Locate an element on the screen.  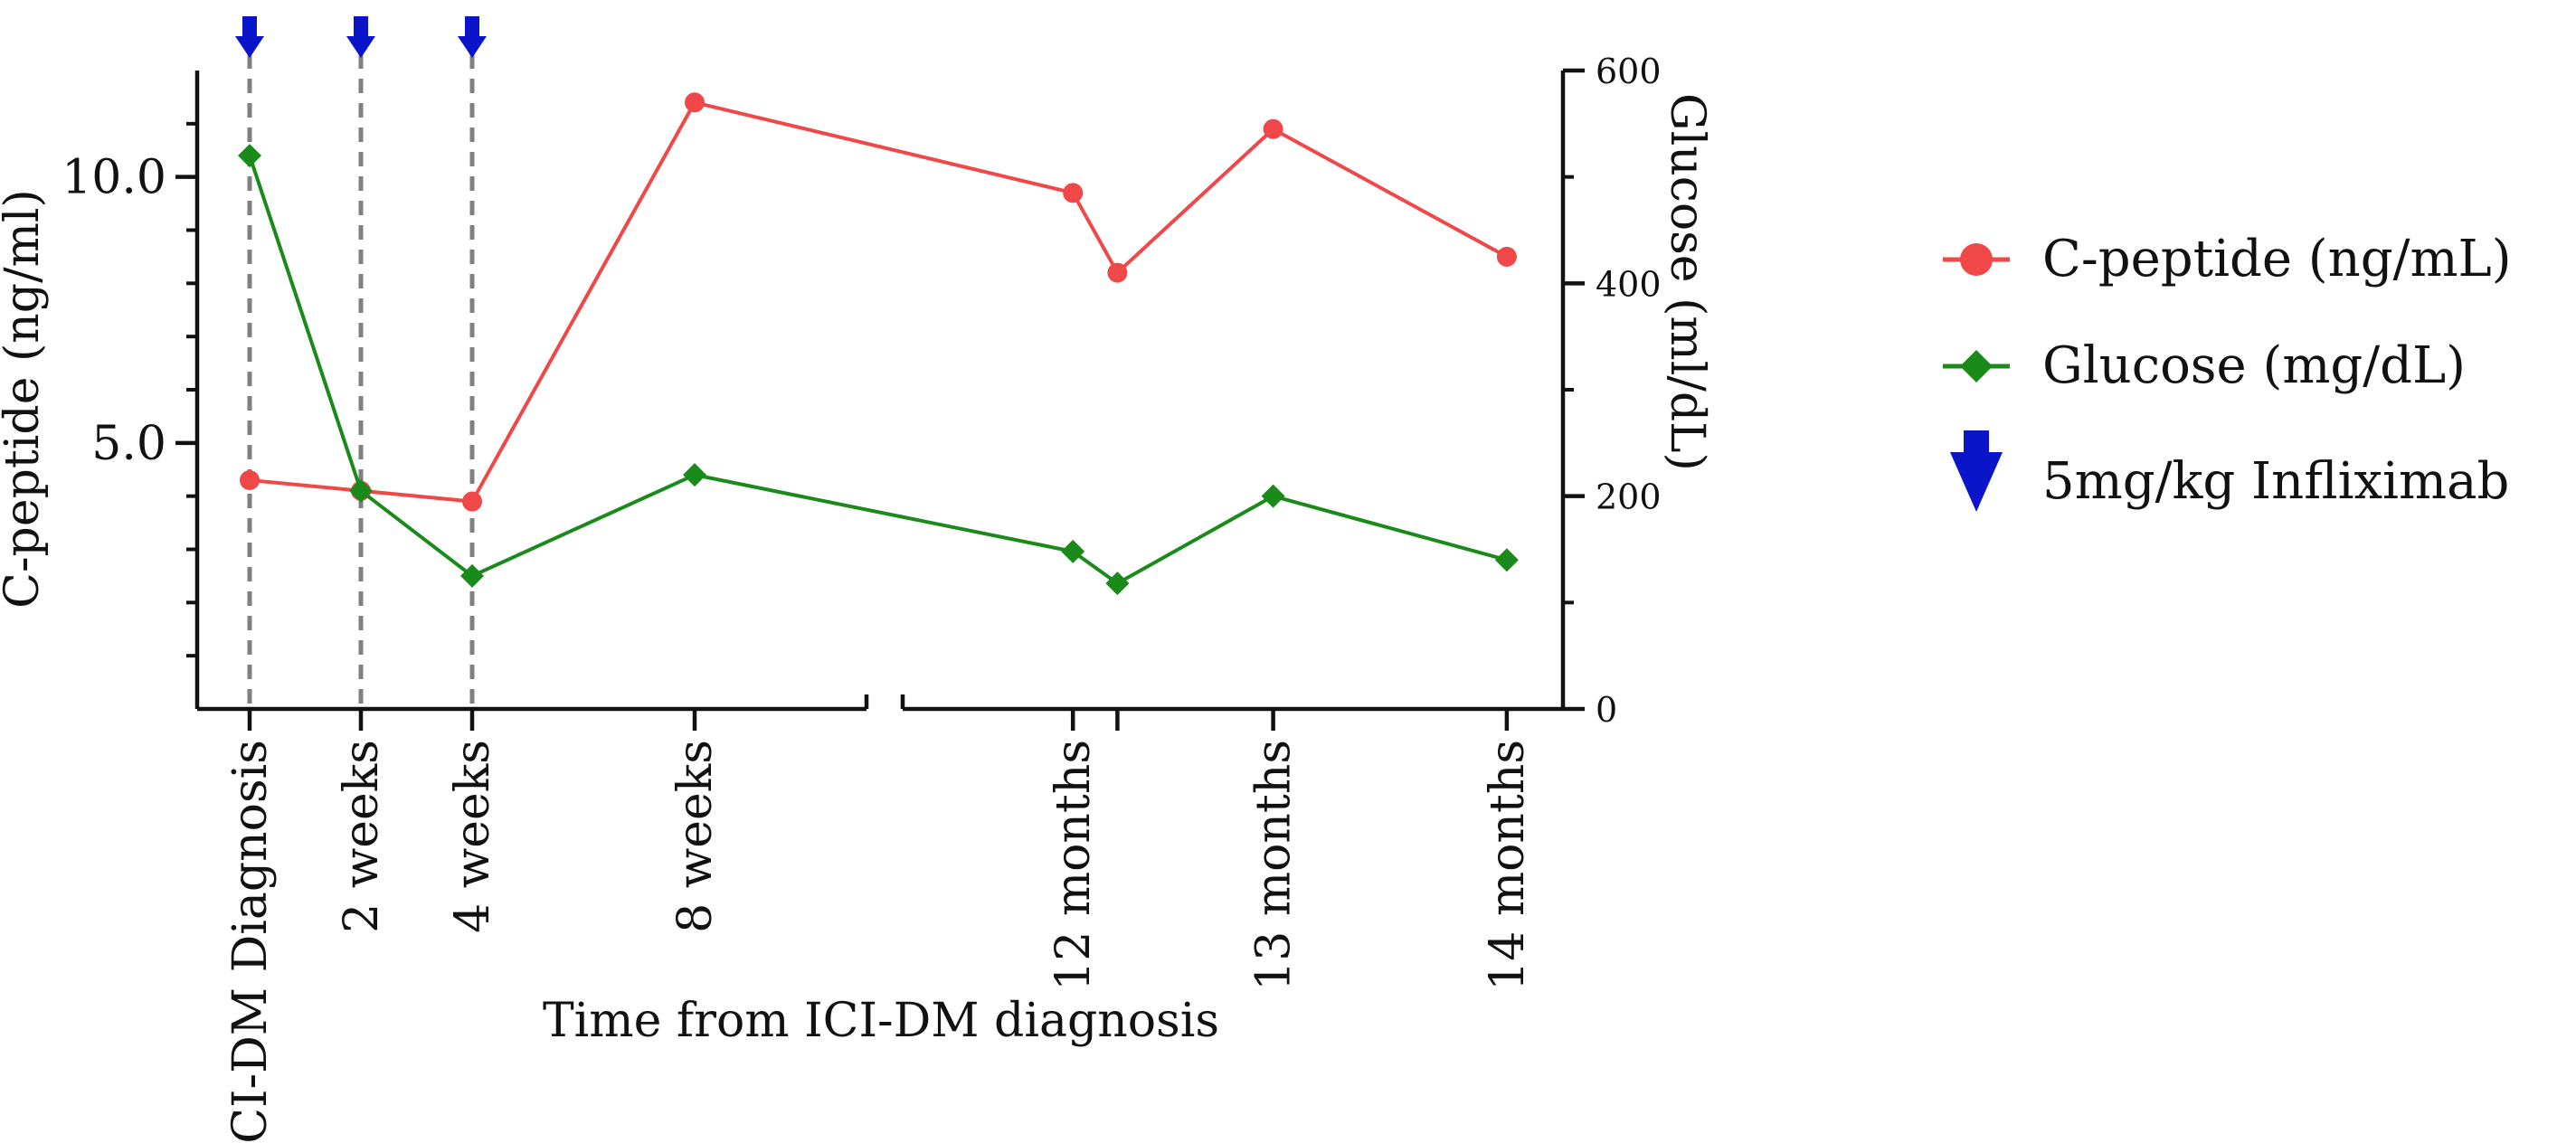
left-y-tick-label: 10.0 is located at coordinates (114, 178).